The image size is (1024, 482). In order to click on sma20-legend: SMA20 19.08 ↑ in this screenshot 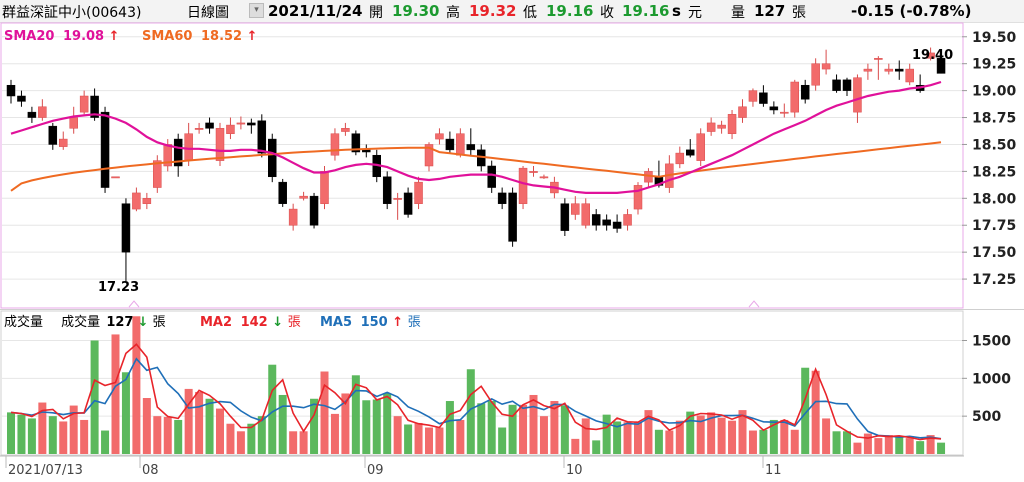, I will do `click(62, 36)`.